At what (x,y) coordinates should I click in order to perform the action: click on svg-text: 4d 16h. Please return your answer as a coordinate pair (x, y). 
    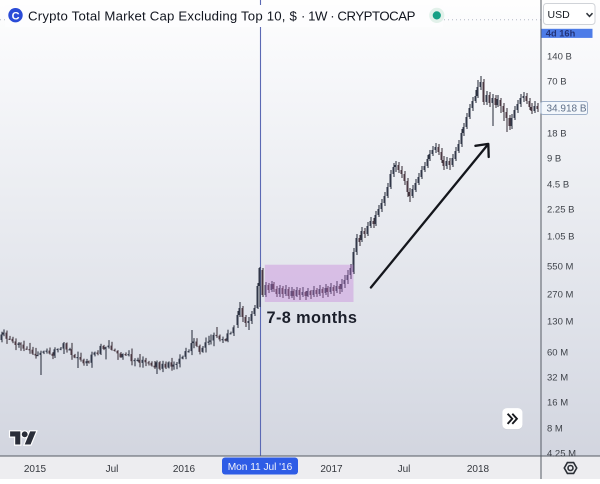
    Looking at the image, I should click on (561, 33).